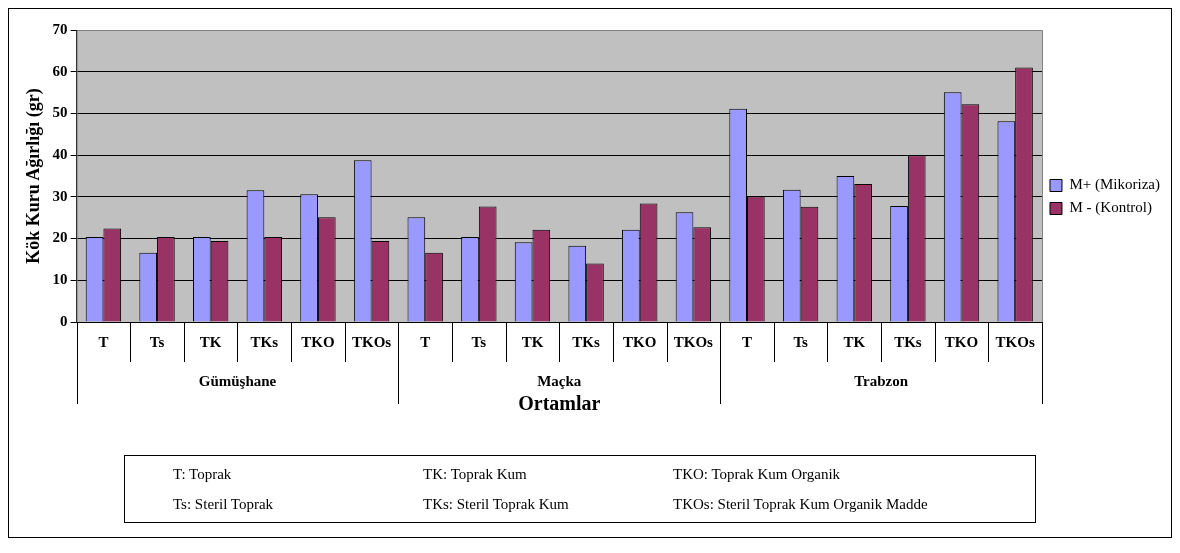  I want to click on text: T: Toprak, so click(203, 475).